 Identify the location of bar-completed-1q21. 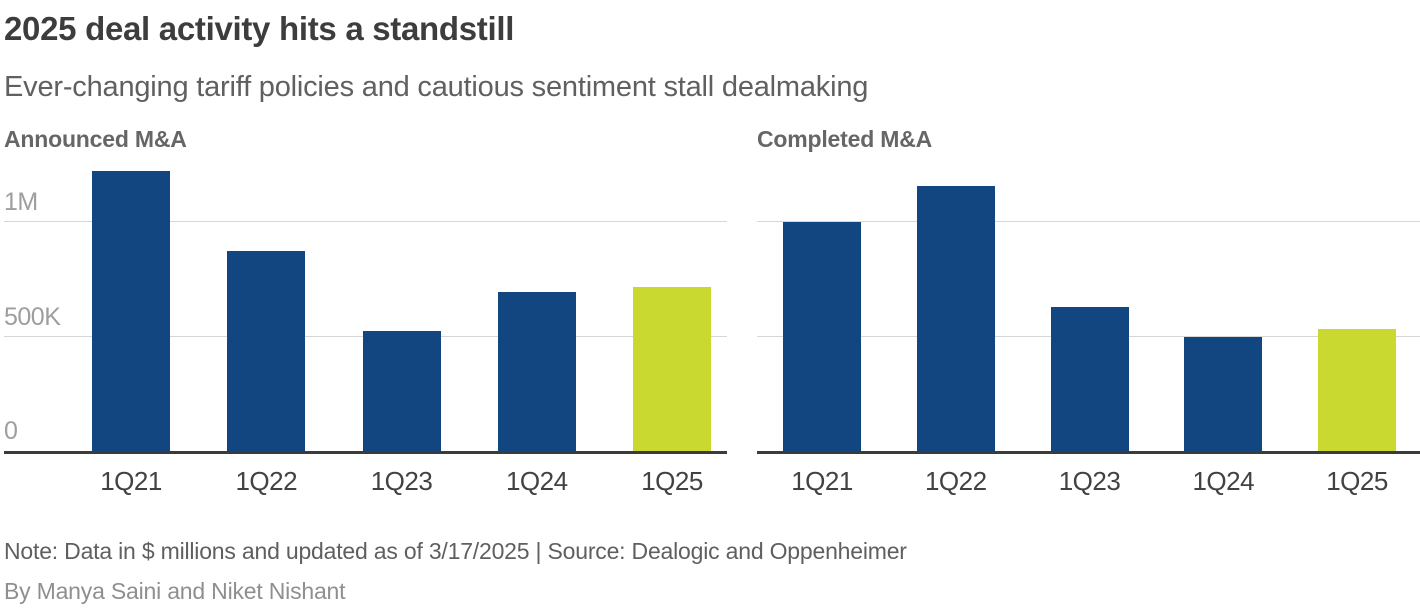
(822, 336).